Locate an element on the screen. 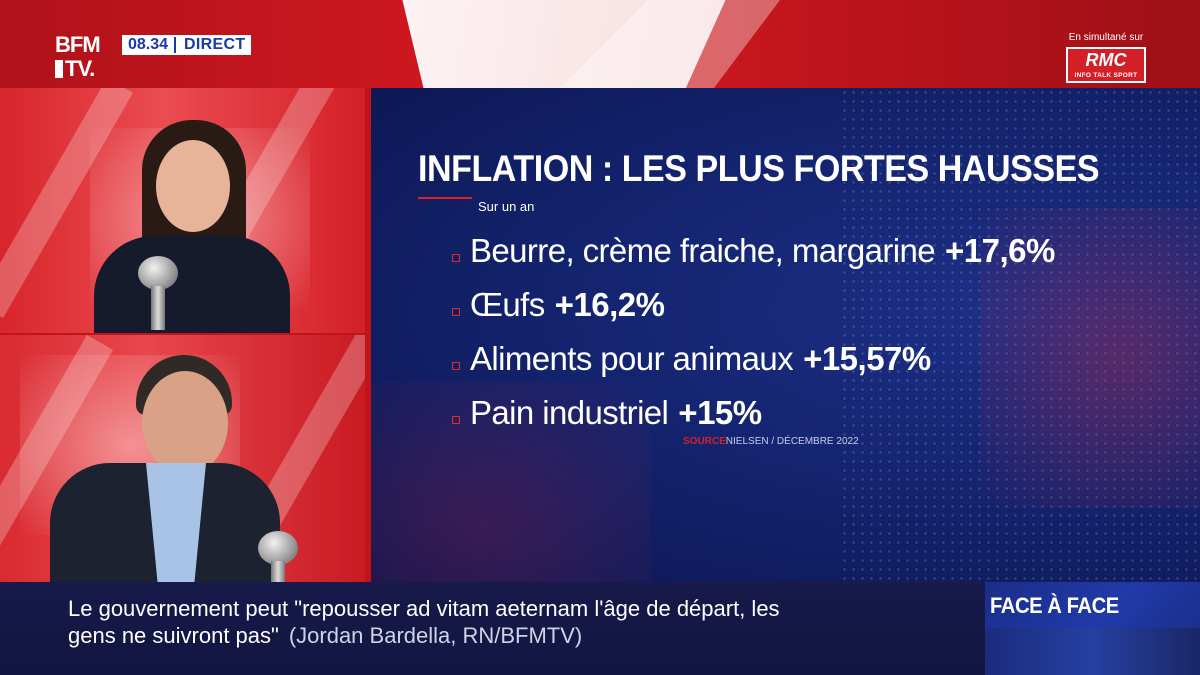 The image size is (1200, 675). item-value: +16,2% is located at coordinates (609, 304).